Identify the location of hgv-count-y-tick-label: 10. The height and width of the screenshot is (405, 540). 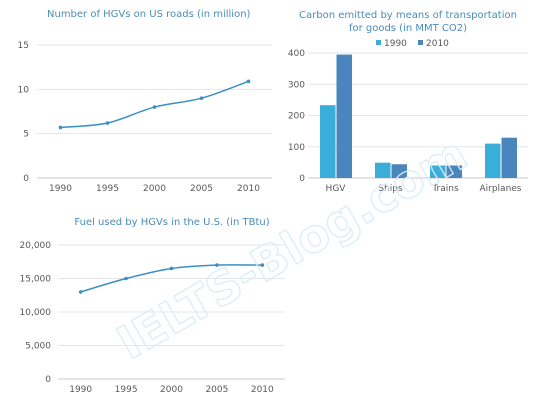
(24, 90).